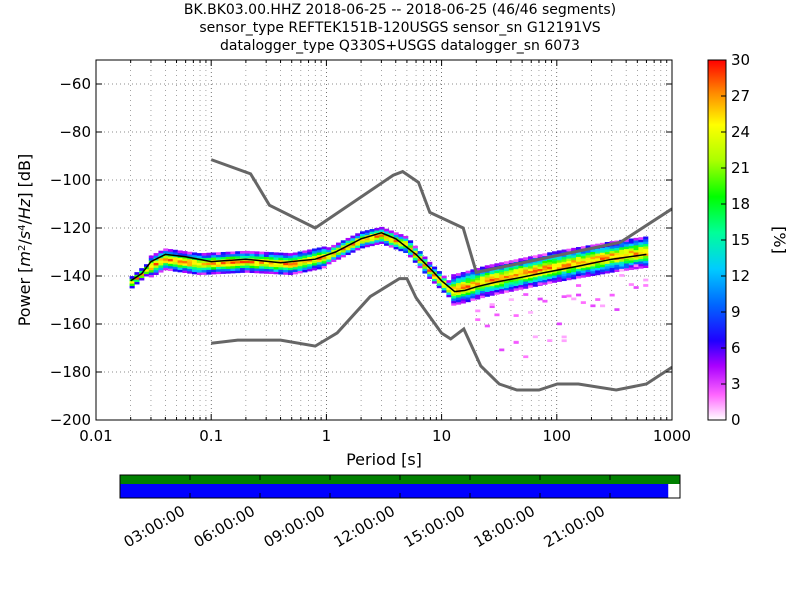 This screenshot has height=600, width=800. I want to click on x-tick-label: 0.01, so click(95, 436).